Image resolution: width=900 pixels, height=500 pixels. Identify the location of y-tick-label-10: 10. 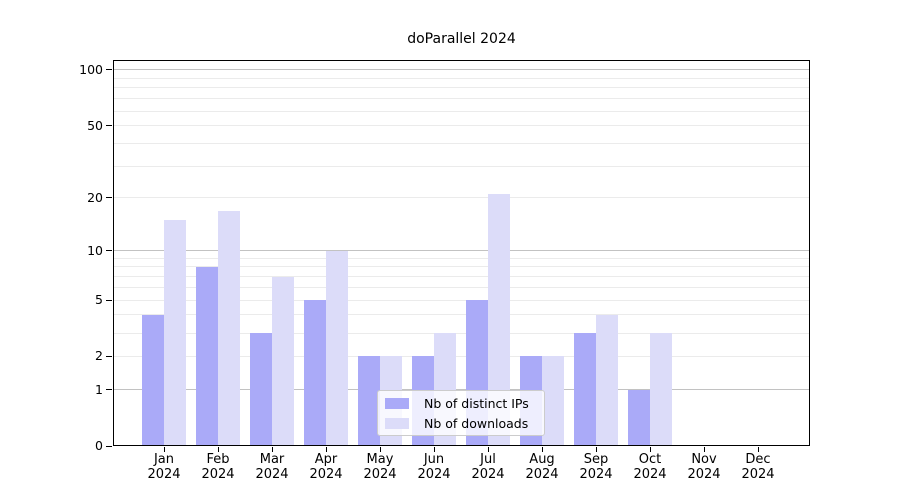
(95, 250).